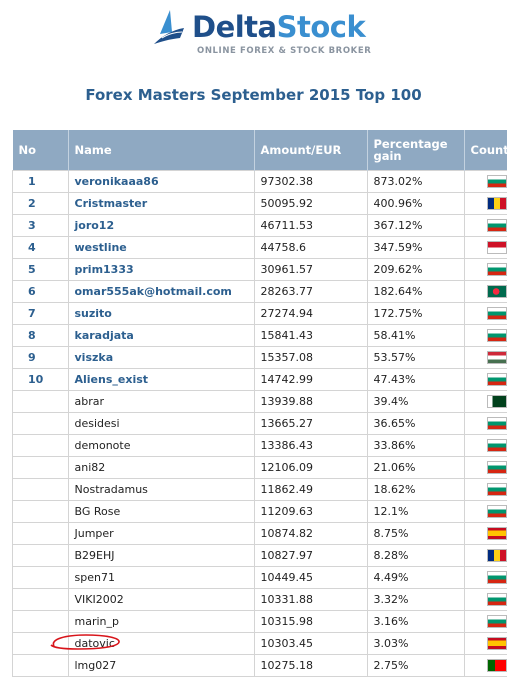  What do you see at coordinates (310, 424) in the screenshot?
I see `amount-cell: 13665.27` at bounding box center [310, 424].